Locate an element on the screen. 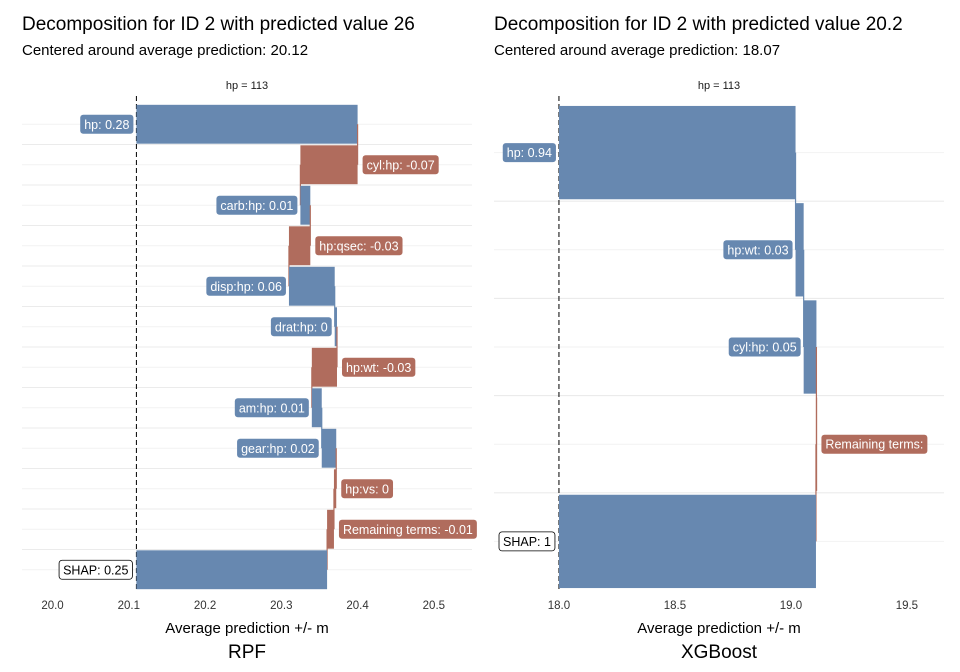 The width and height of the screenshot is (960, 672). rpf-data-label: hp:wt: -0.03 is located at coordinates (378, 368).